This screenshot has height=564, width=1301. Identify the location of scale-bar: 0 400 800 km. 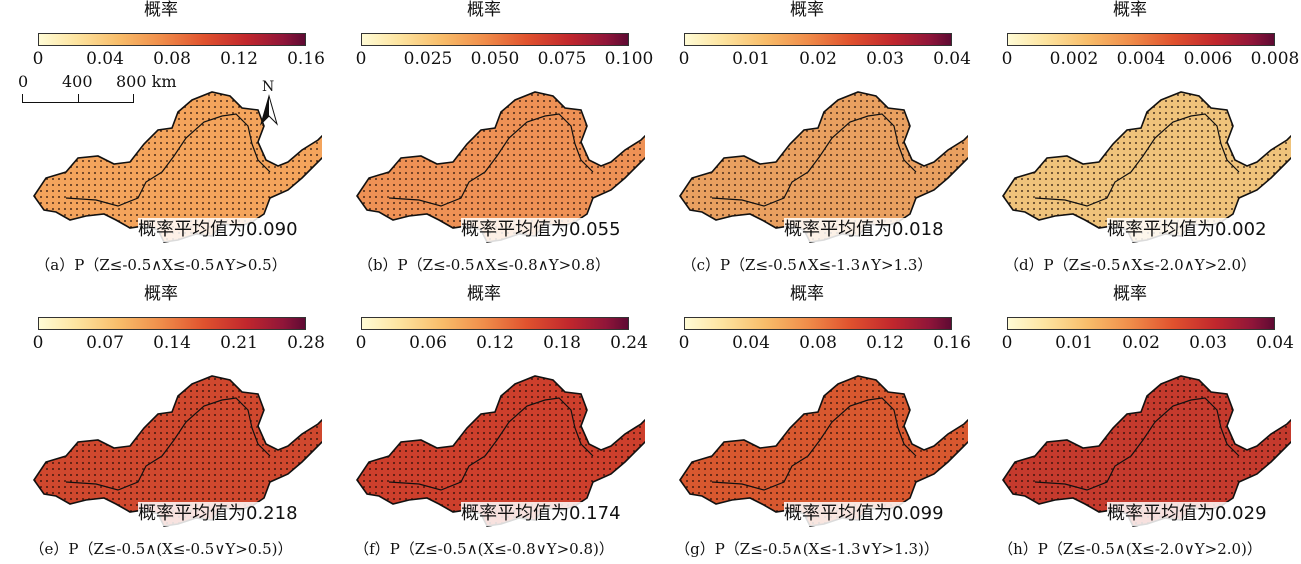
(98, 88).